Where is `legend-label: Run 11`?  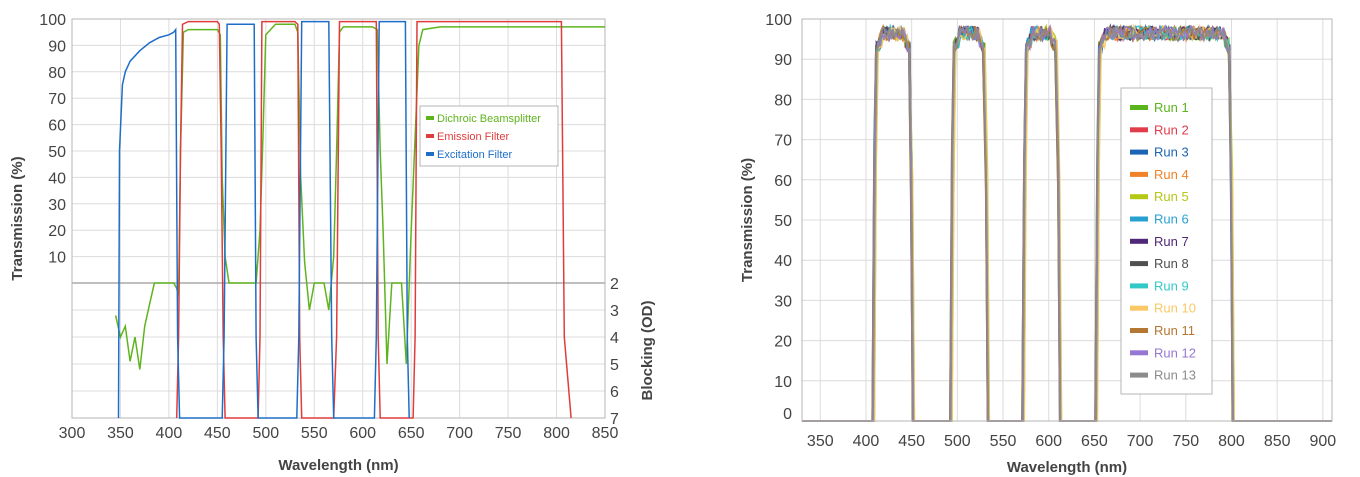 legend-label: Run 11 is located at coordinates (1174, 330).